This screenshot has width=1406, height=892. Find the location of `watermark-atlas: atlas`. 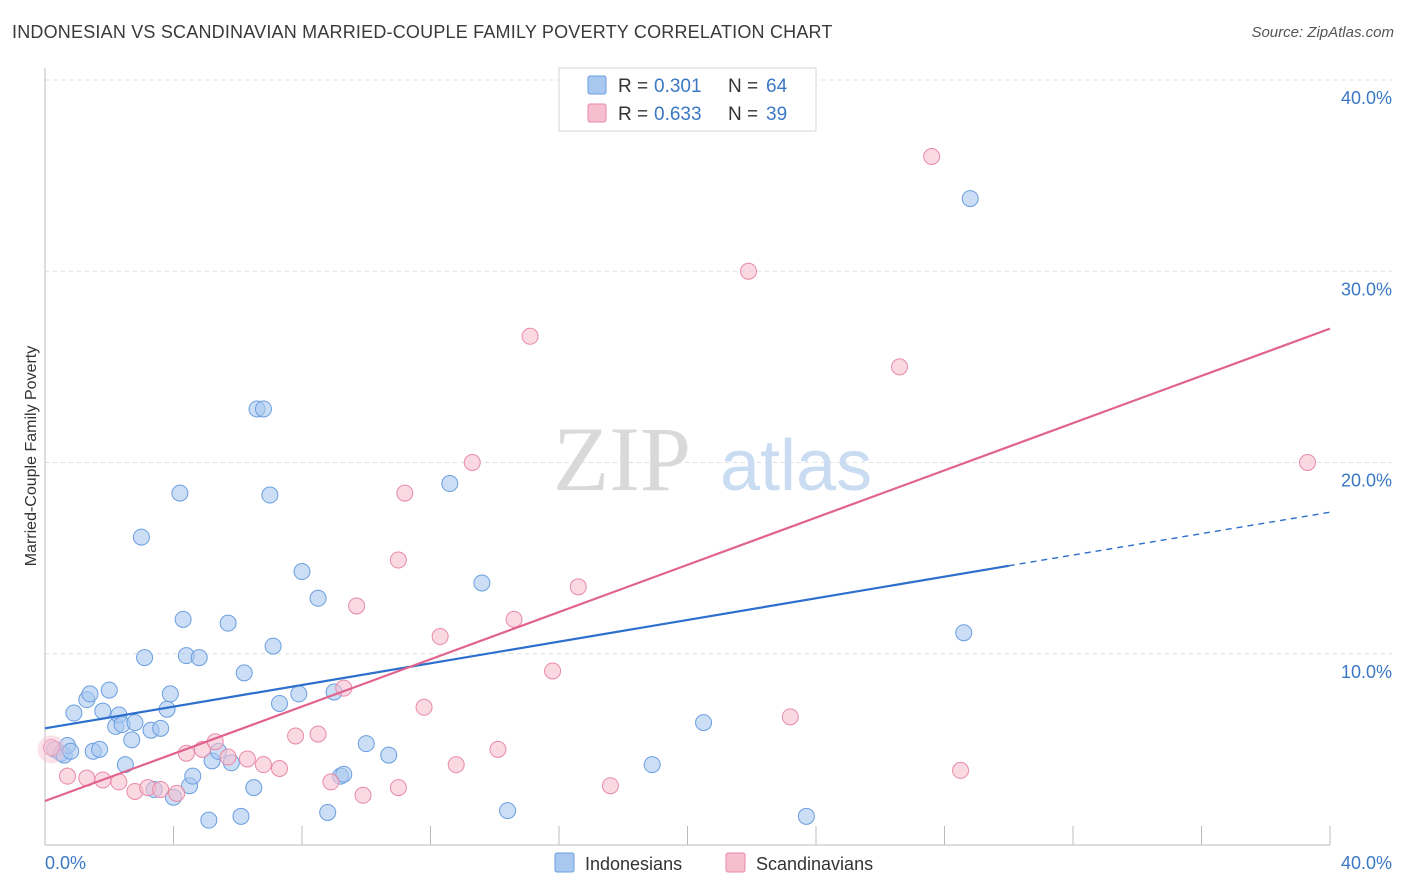

watermark-atlas: atlas is located at coordinates (796, 466).